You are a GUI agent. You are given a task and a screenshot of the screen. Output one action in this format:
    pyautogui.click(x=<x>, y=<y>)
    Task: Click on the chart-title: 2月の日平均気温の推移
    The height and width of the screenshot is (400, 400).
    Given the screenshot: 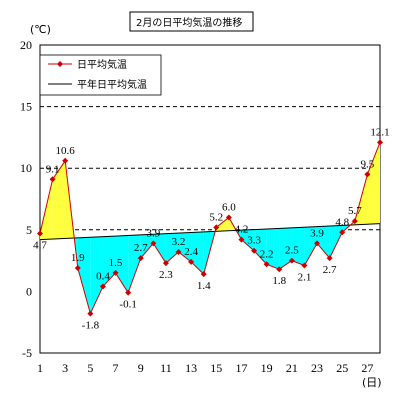 What is the action you would take?
    pyautogui.click(x=189, y=22)
    